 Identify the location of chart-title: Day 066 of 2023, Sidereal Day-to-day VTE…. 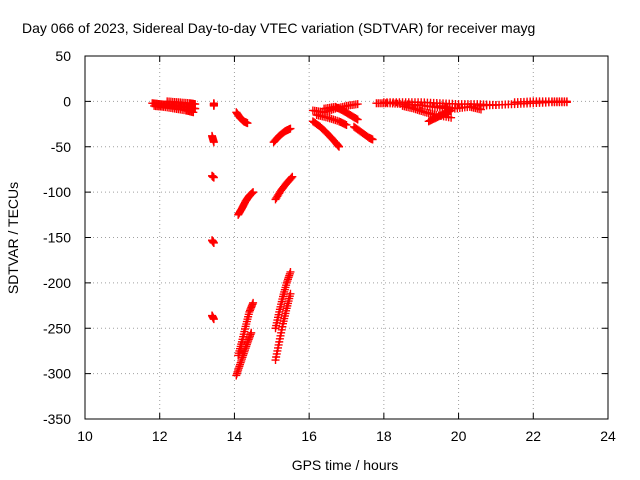
(278, 28).